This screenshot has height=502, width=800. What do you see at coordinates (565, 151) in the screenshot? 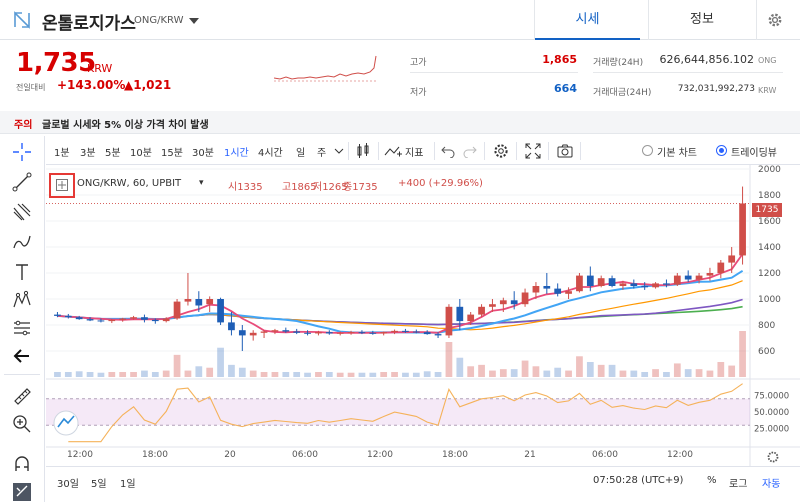
I see `camera-icon` at bounding box center [565, 151].